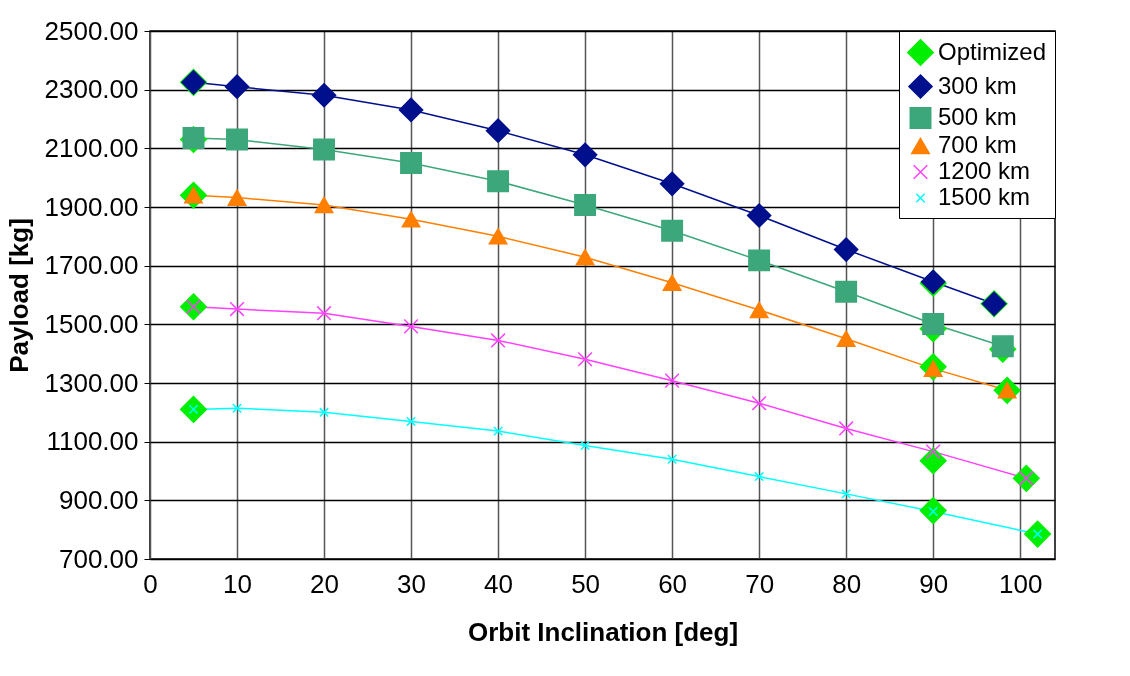 This screenshot has width=1130, height=676. I want to click on y-tick-label: 900.00, so click(98, 499).